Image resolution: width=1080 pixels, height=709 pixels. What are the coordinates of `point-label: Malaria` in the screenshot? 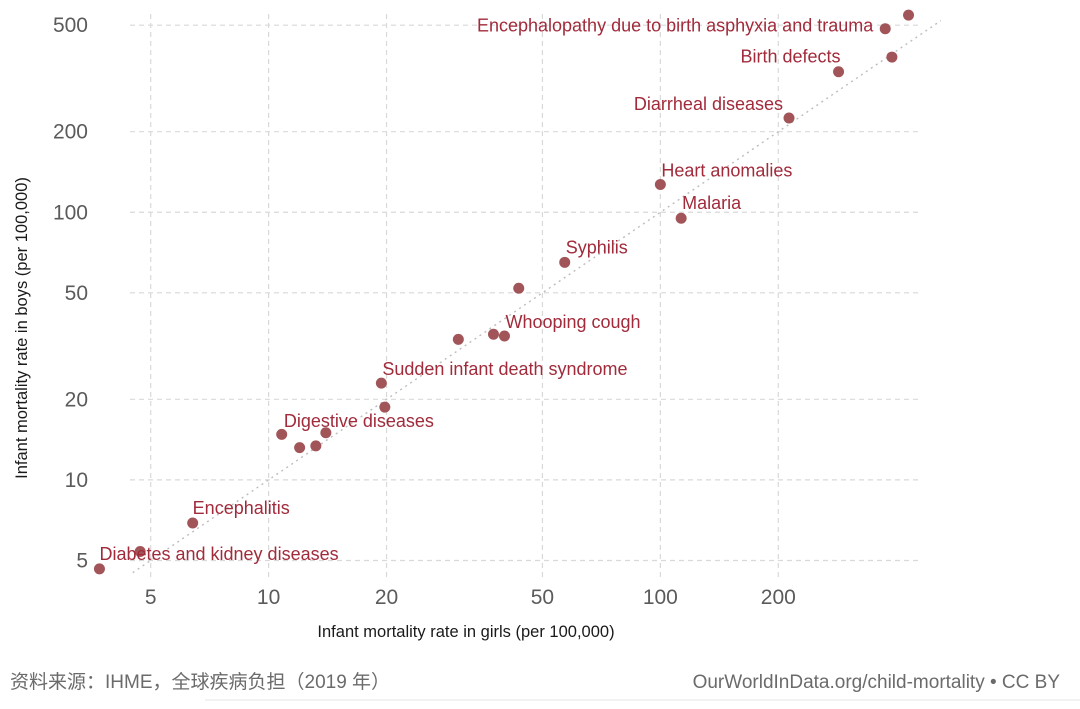 It's located at (712, 203).